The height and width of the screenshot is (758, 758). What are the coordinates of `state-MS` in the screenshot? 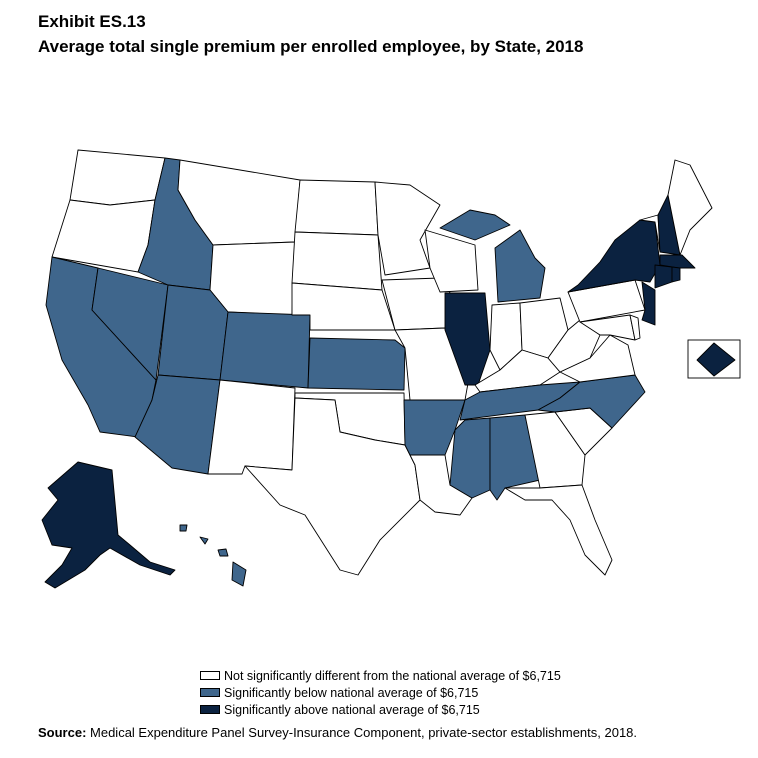 It's located at (470, 458).